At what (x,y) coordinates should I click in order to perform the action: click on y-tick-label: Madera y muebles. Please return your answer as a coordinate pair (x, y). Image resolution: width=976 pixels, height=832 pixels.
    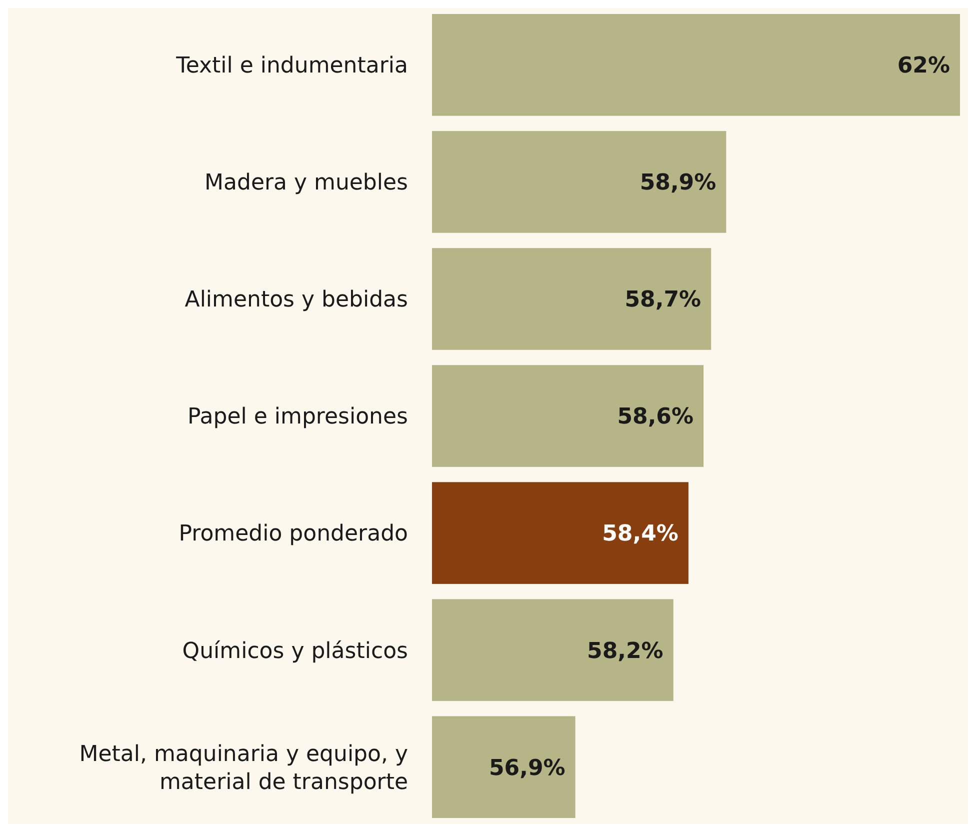
    Looking at the image, I should click on (306, 183).